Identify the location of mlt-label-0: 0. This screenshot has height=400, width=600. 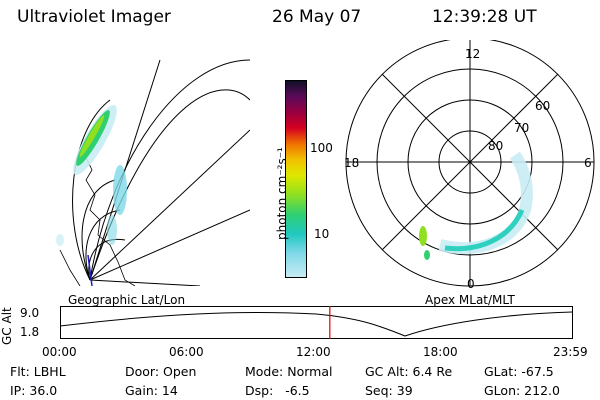
(471, 284).